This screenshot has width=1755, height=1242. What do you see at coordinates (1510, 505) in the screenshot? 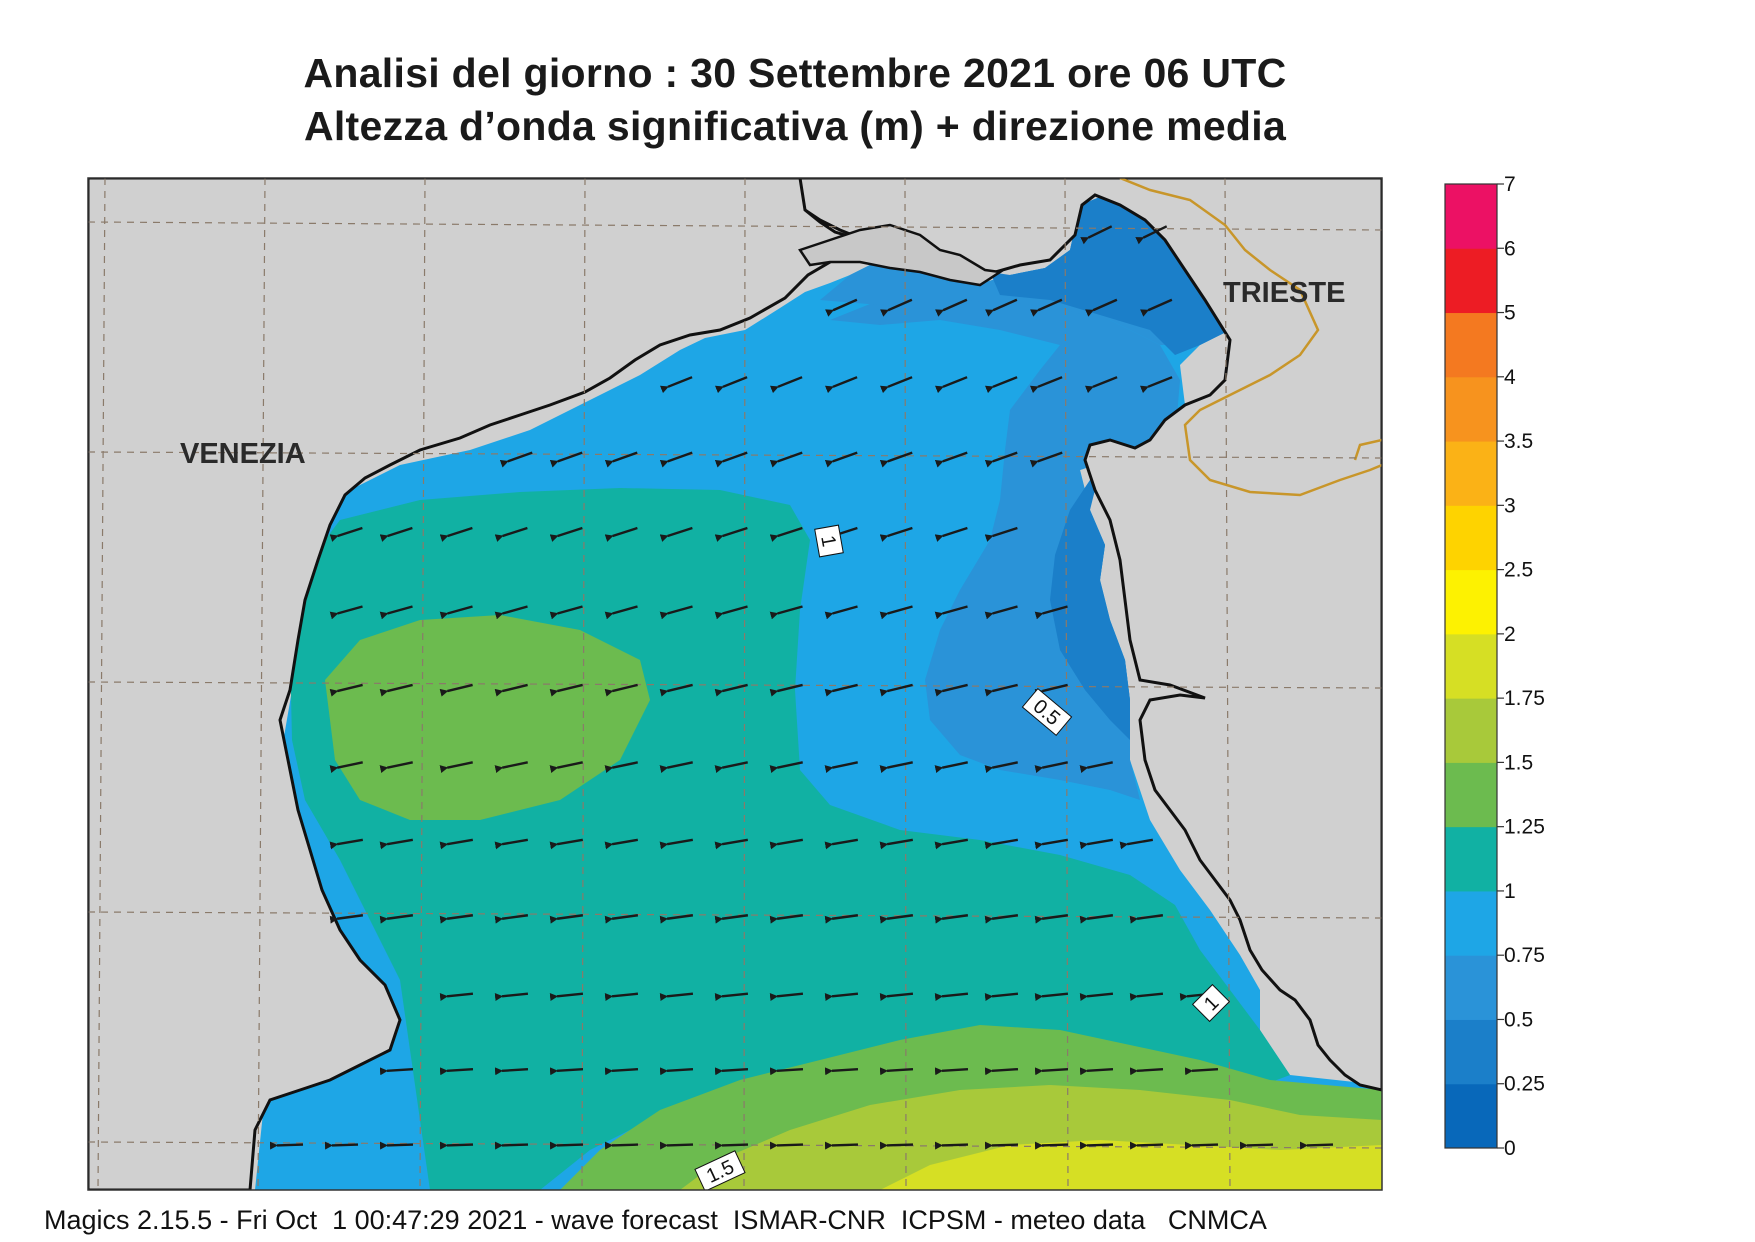
I see `colorbar-label: 3` at bounding box center [1510, 505].